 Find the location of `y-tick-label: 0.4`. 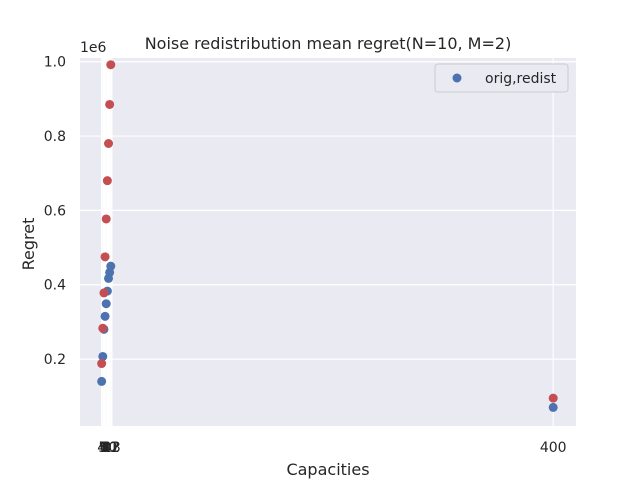

y-tick-label: 0.4 is located at coordinates (55, 286).